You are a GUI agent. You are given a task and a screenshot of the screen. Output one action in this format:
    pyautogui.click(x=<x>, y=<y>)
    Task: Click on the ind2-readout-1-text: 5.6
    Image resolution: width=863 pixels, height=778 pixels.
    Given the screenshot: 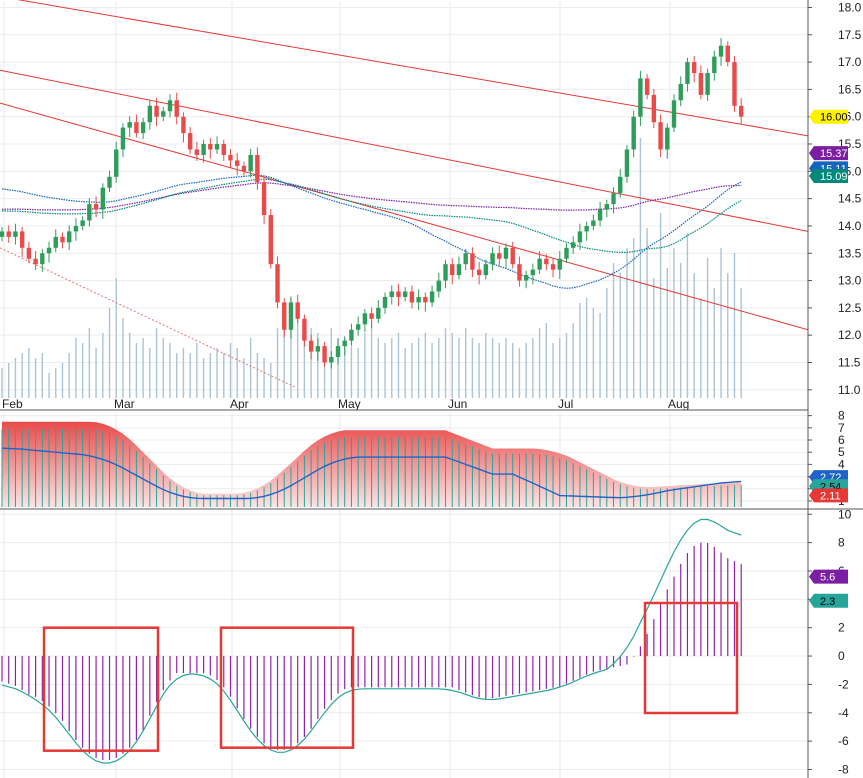 What is the action you would take?
    pyautogui.click(x=827, y=578)
    